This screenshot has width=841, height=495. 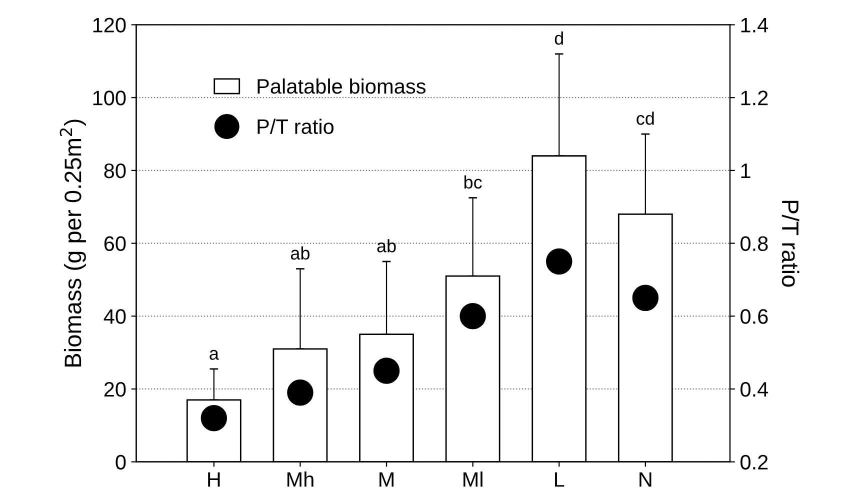 I want to click on y2-tick-label: 0.2, so click(x=754, y=462).